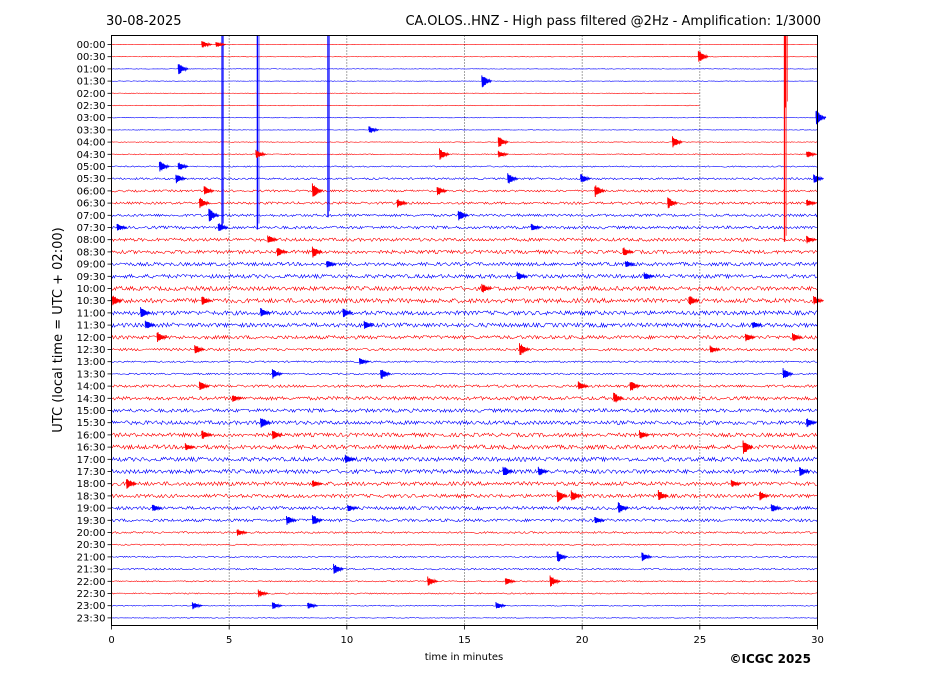  What do you see at coordinates (91, 82) in the screenshot?
I see `ytick-label-0130: 01:30` at bounding box center [91, 82].